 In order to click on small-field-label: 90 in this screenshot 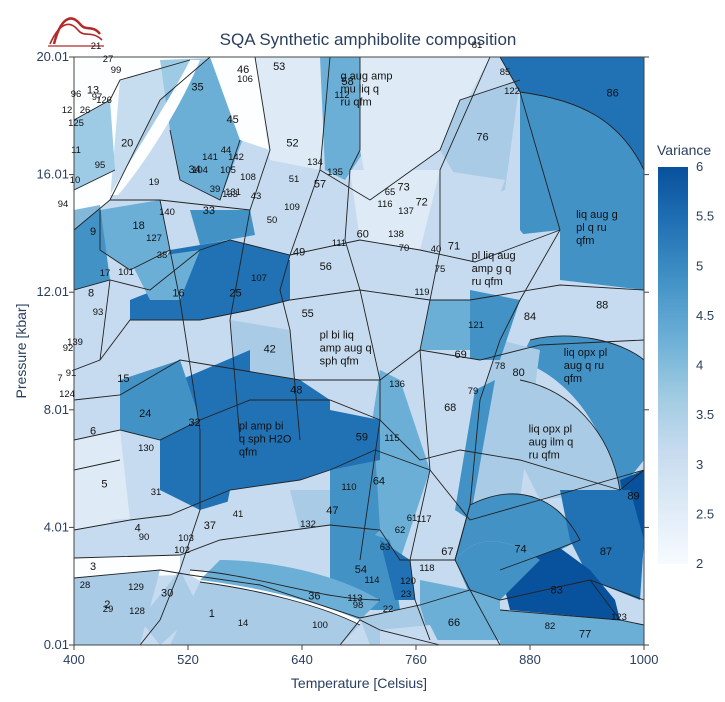, I will do `click(144, 537)`.